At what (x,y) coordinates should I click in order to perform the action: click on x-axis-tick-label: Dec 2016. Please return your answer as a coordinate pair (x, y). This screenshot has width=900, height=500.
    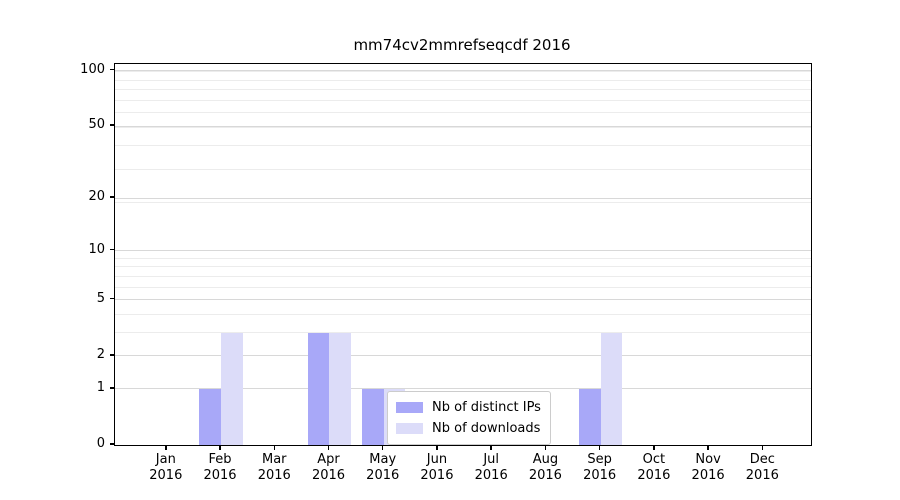
    Looking at the image, I should click on (762, 467).